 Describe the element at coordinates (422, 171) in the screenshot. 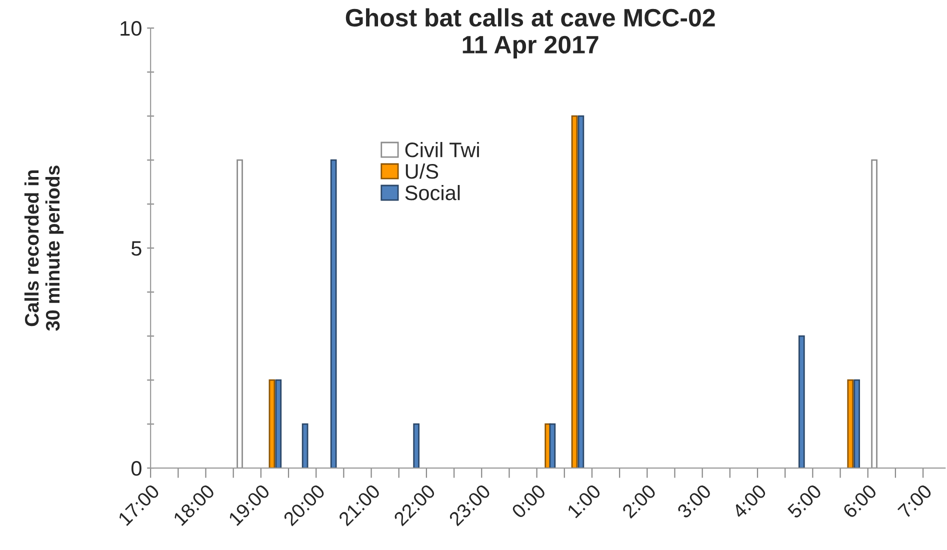

I see `legend-label: U/S` at that location.